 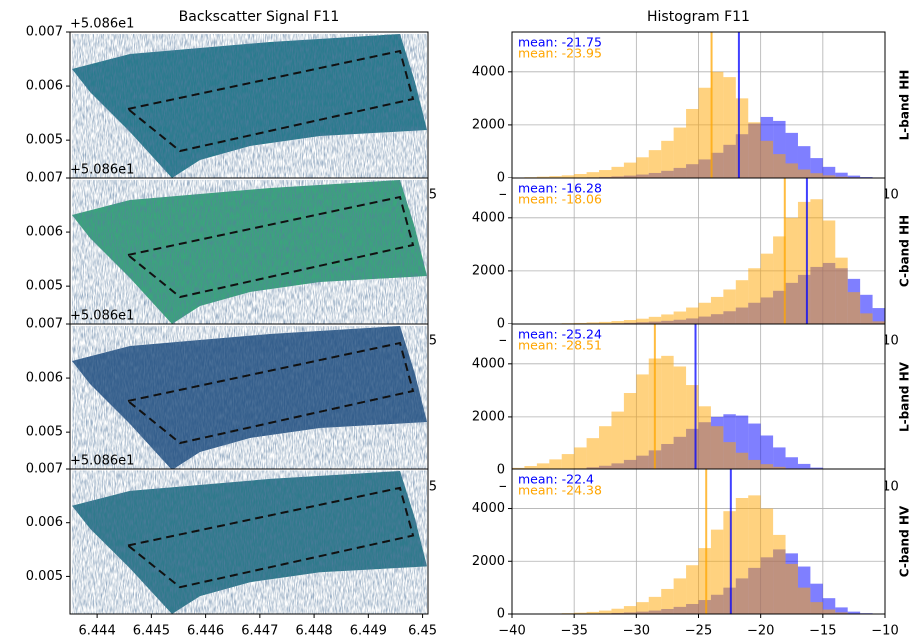 What do you see at coordinates (905, 541) in the screenshot?
I see `row-label: C-band HV` at bounding box center [905, 541].